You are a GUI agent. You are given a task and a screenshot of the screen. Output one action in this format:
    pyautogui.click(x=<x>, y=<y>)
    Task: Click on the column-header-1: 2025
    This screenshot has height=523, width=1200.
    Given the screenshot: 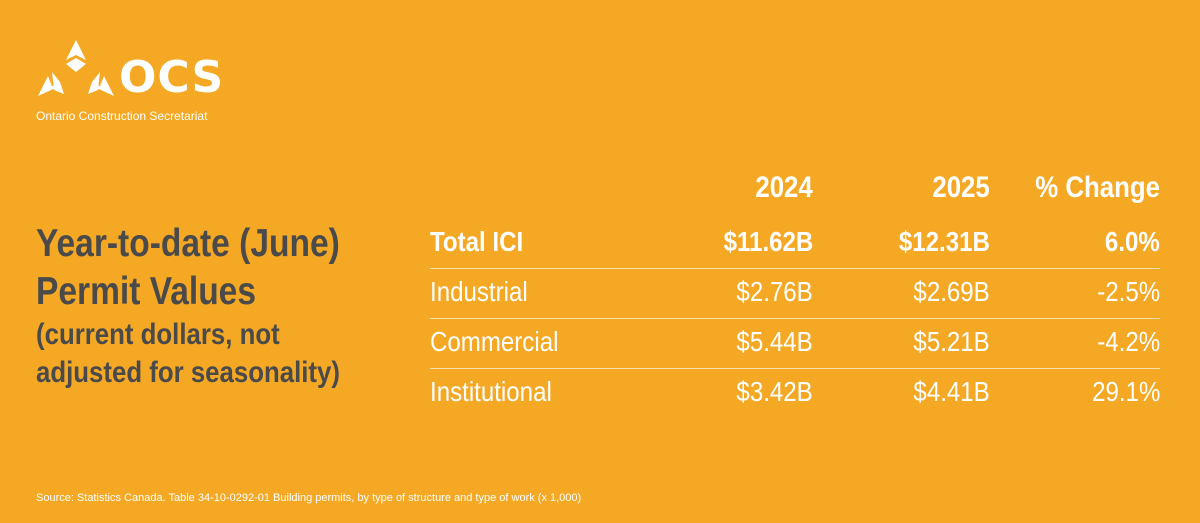 What is the action you would take?
    pyautogui.click(x=961, y=187)
    